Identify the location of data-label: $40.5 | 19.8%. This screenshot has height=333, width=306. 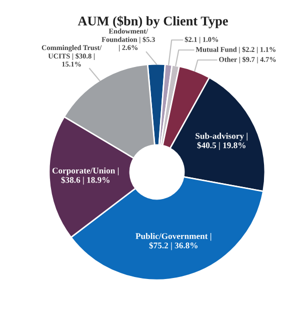
(221, 146).